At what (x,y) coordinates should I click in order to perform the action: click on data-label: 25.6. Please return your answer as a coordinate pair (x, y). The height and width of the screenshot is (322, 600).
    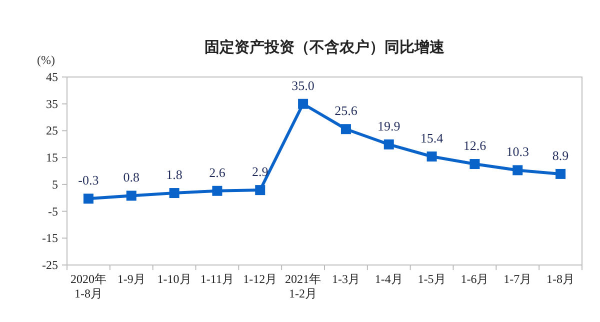
    Looking at the image, I should click on (346, 110).